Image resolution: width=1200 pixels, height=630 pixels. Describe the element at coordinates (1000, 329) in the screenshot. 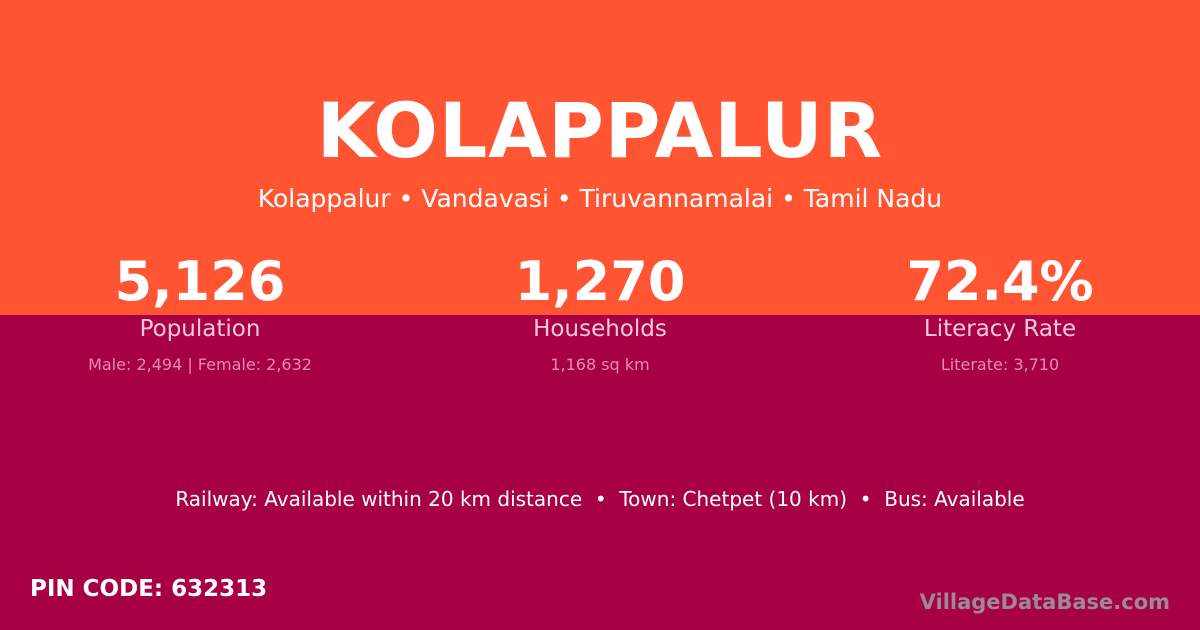

I see `literacy-label: Literacy Rate` at that location.